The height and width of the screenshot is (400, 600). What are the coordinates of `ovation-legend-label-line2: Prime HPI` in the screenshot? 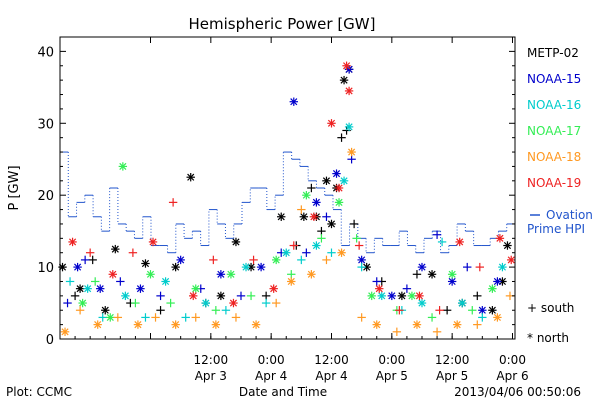 It's located at (556, 229).